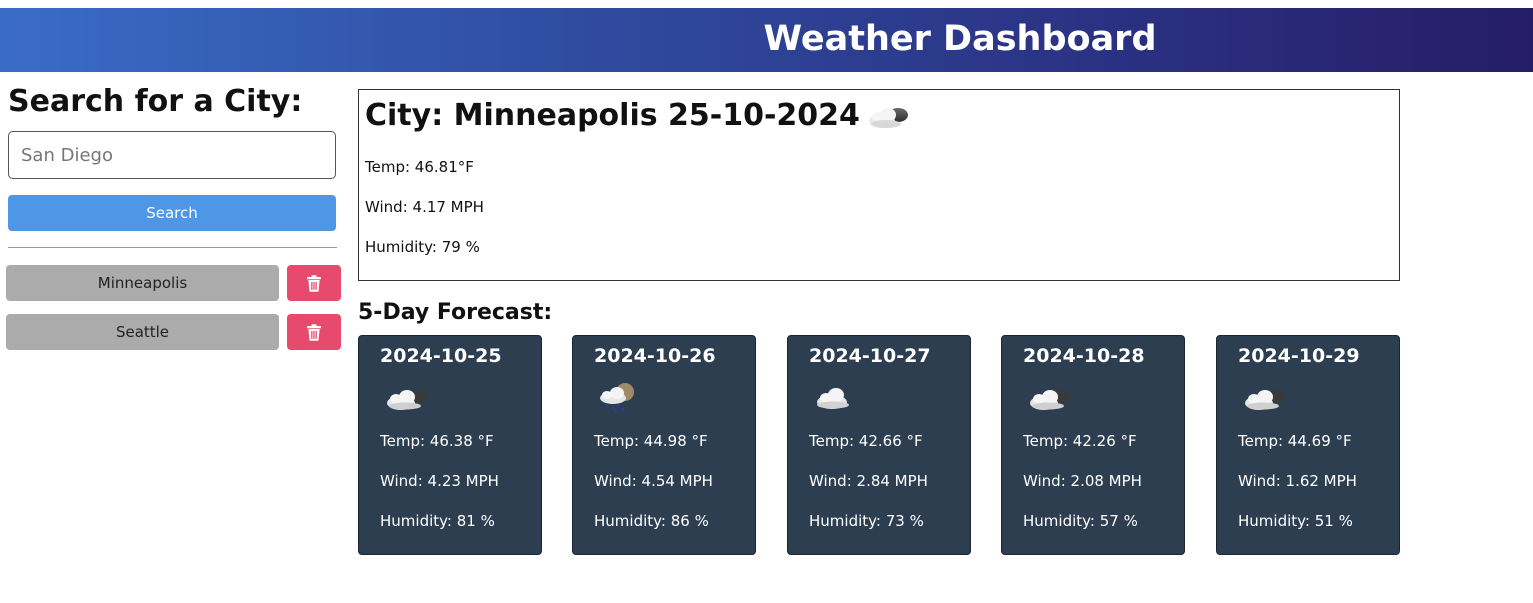  What do you see at coordinates (437, 521) in the screenshot?
I see `forecast-humidity: Humidity: 81 %` at bounding box center [437, 521].